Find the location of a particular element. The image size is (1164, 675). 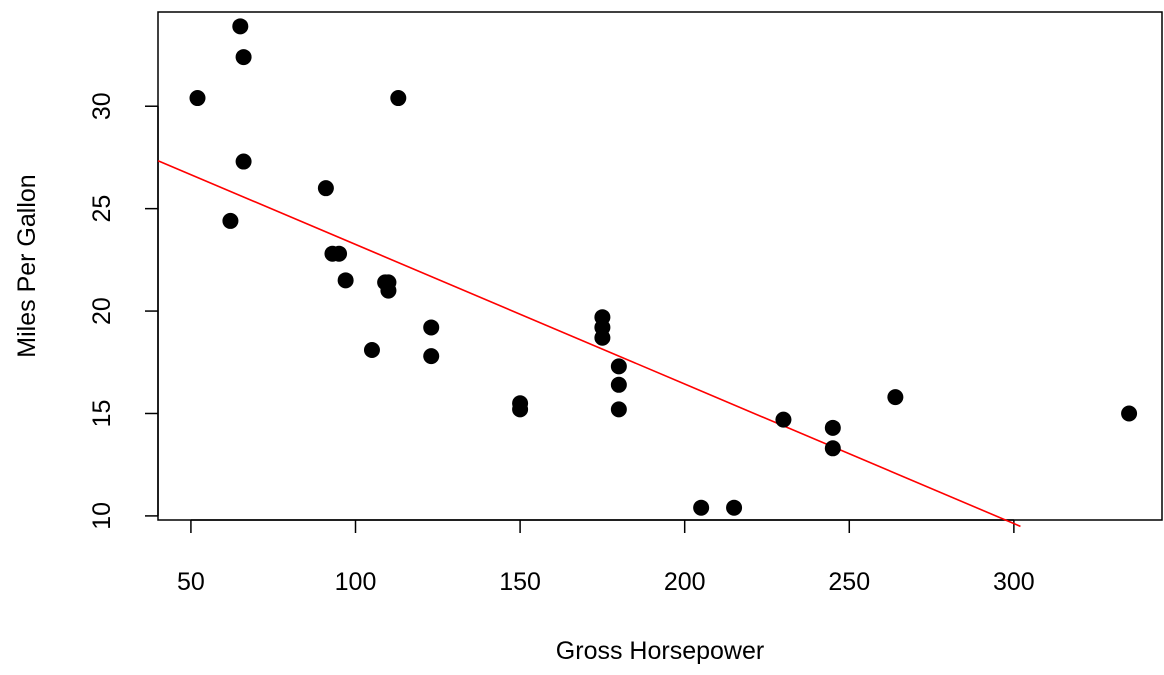

x-tick-label: 300 is located at coordinates (1014, 582).